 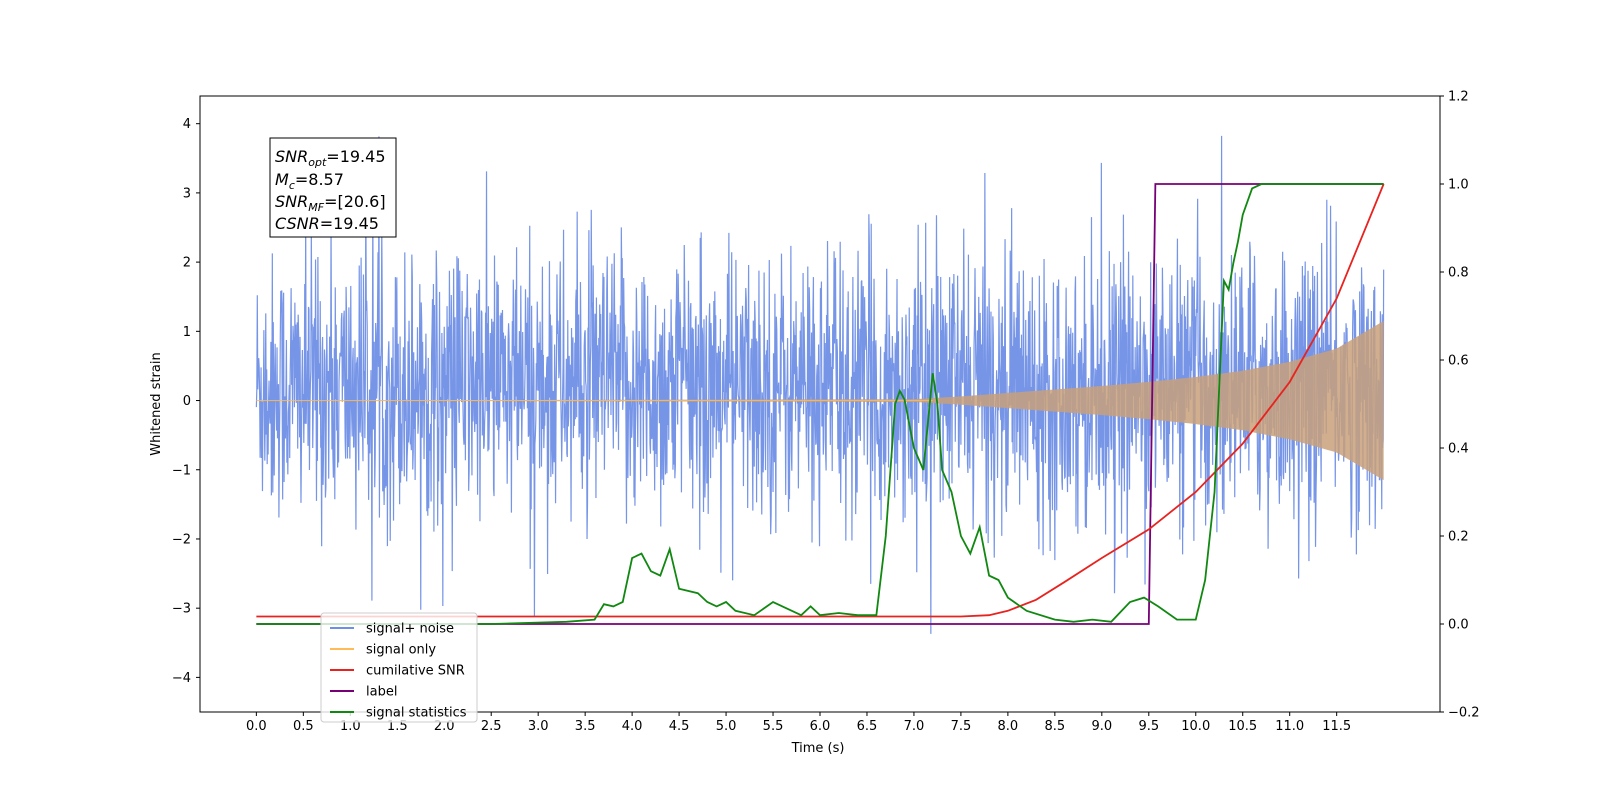 What do you see at coordinates (181, 678) in the screenshot?
I see `y-tick-label: −4` at bounding box center [181, 678].